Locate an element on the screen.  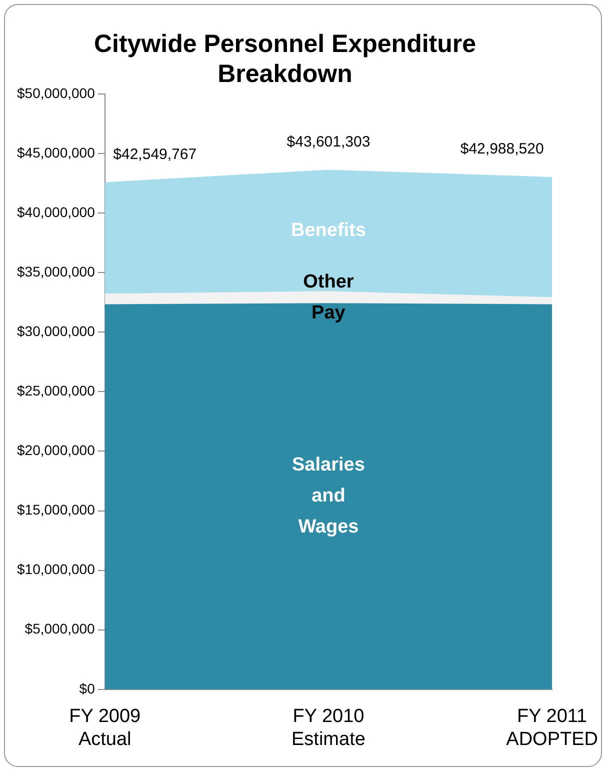
total-label: $42,549,767 is located at coordinates (155, 154).